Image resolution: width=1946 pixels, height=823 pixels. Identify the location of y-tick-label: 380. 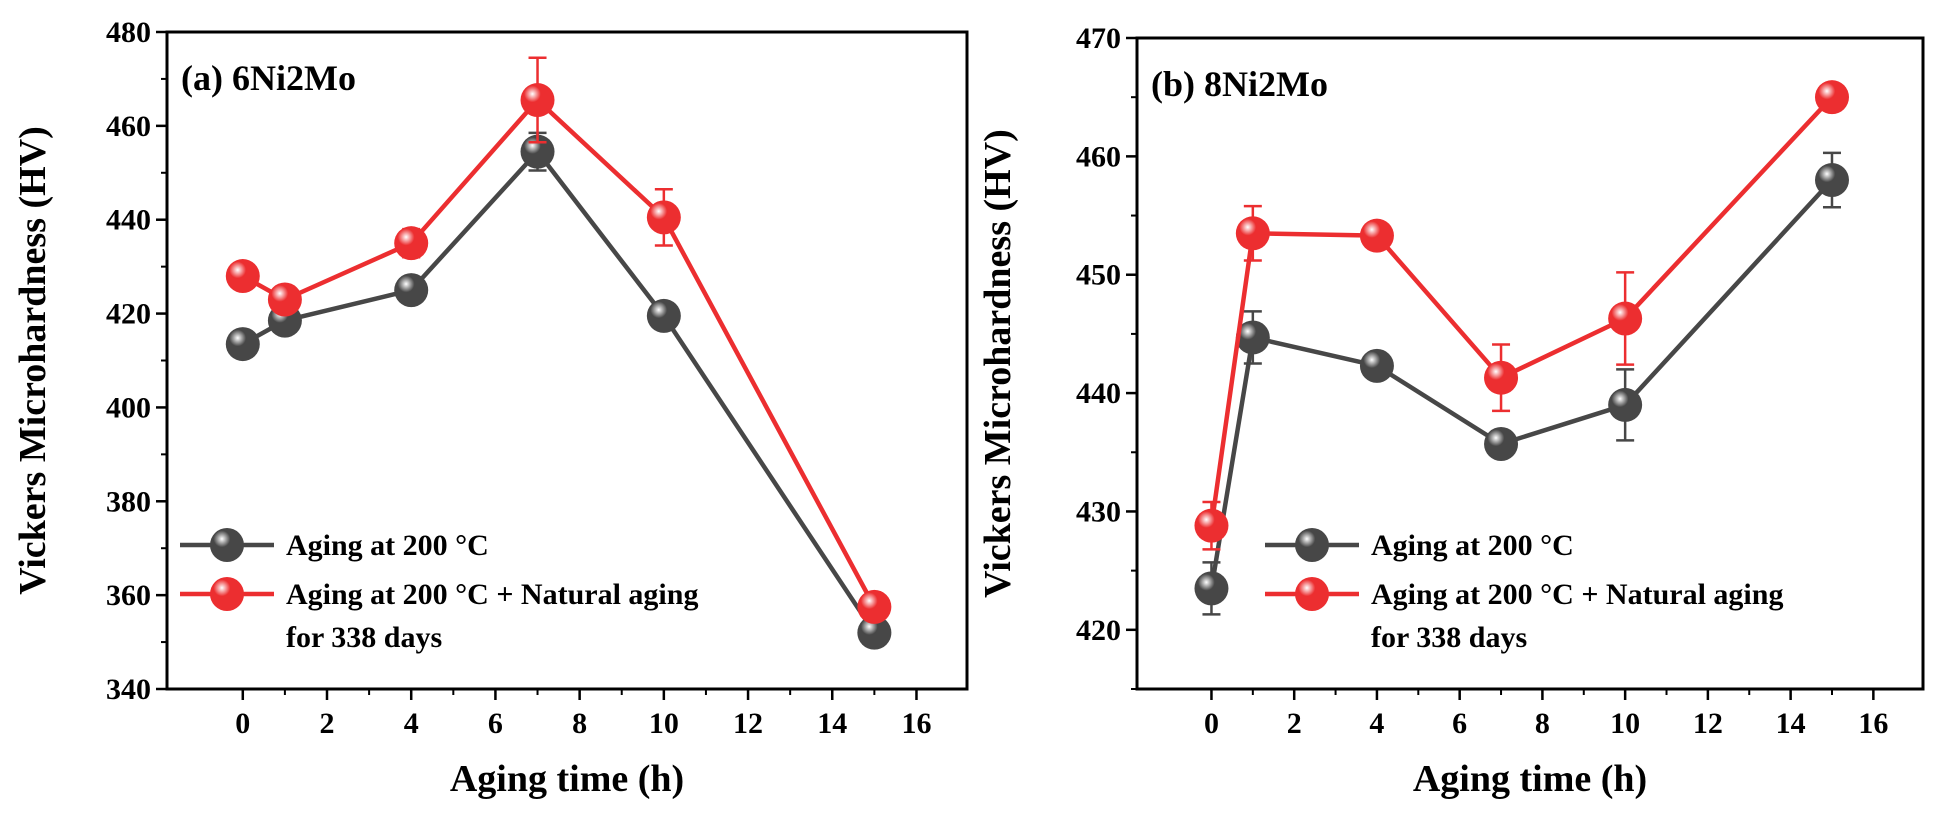
(128, 501).